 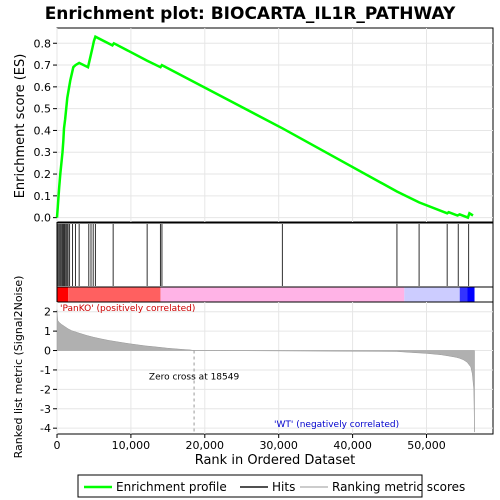 What do you see at coordinates (43, 196) in the screenshot?
I see `es-ytick-label-1: 0.1` at bounding box center [43, 196].